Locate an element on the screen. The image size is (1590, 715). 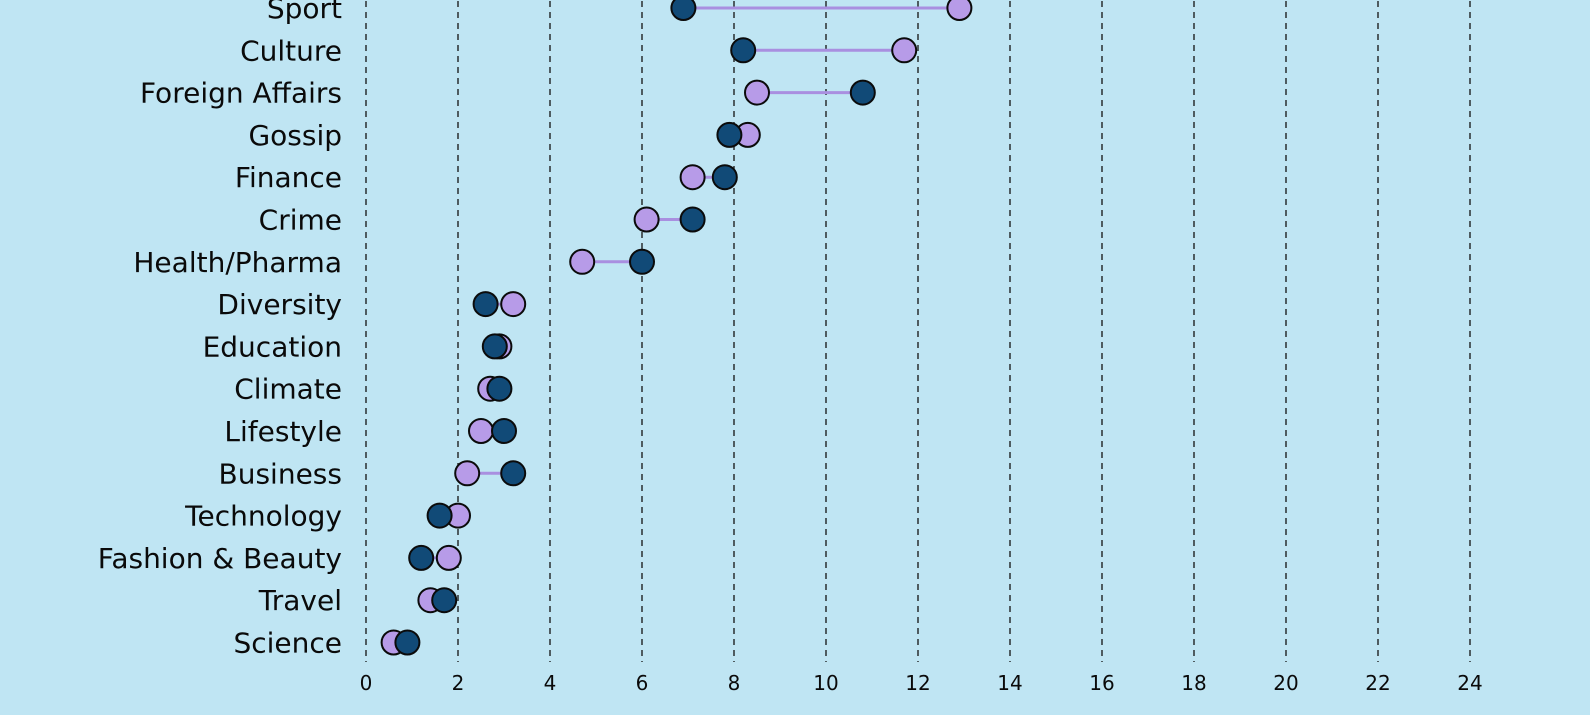
x-tick-label: 10 is located at coordinates (825, 683).